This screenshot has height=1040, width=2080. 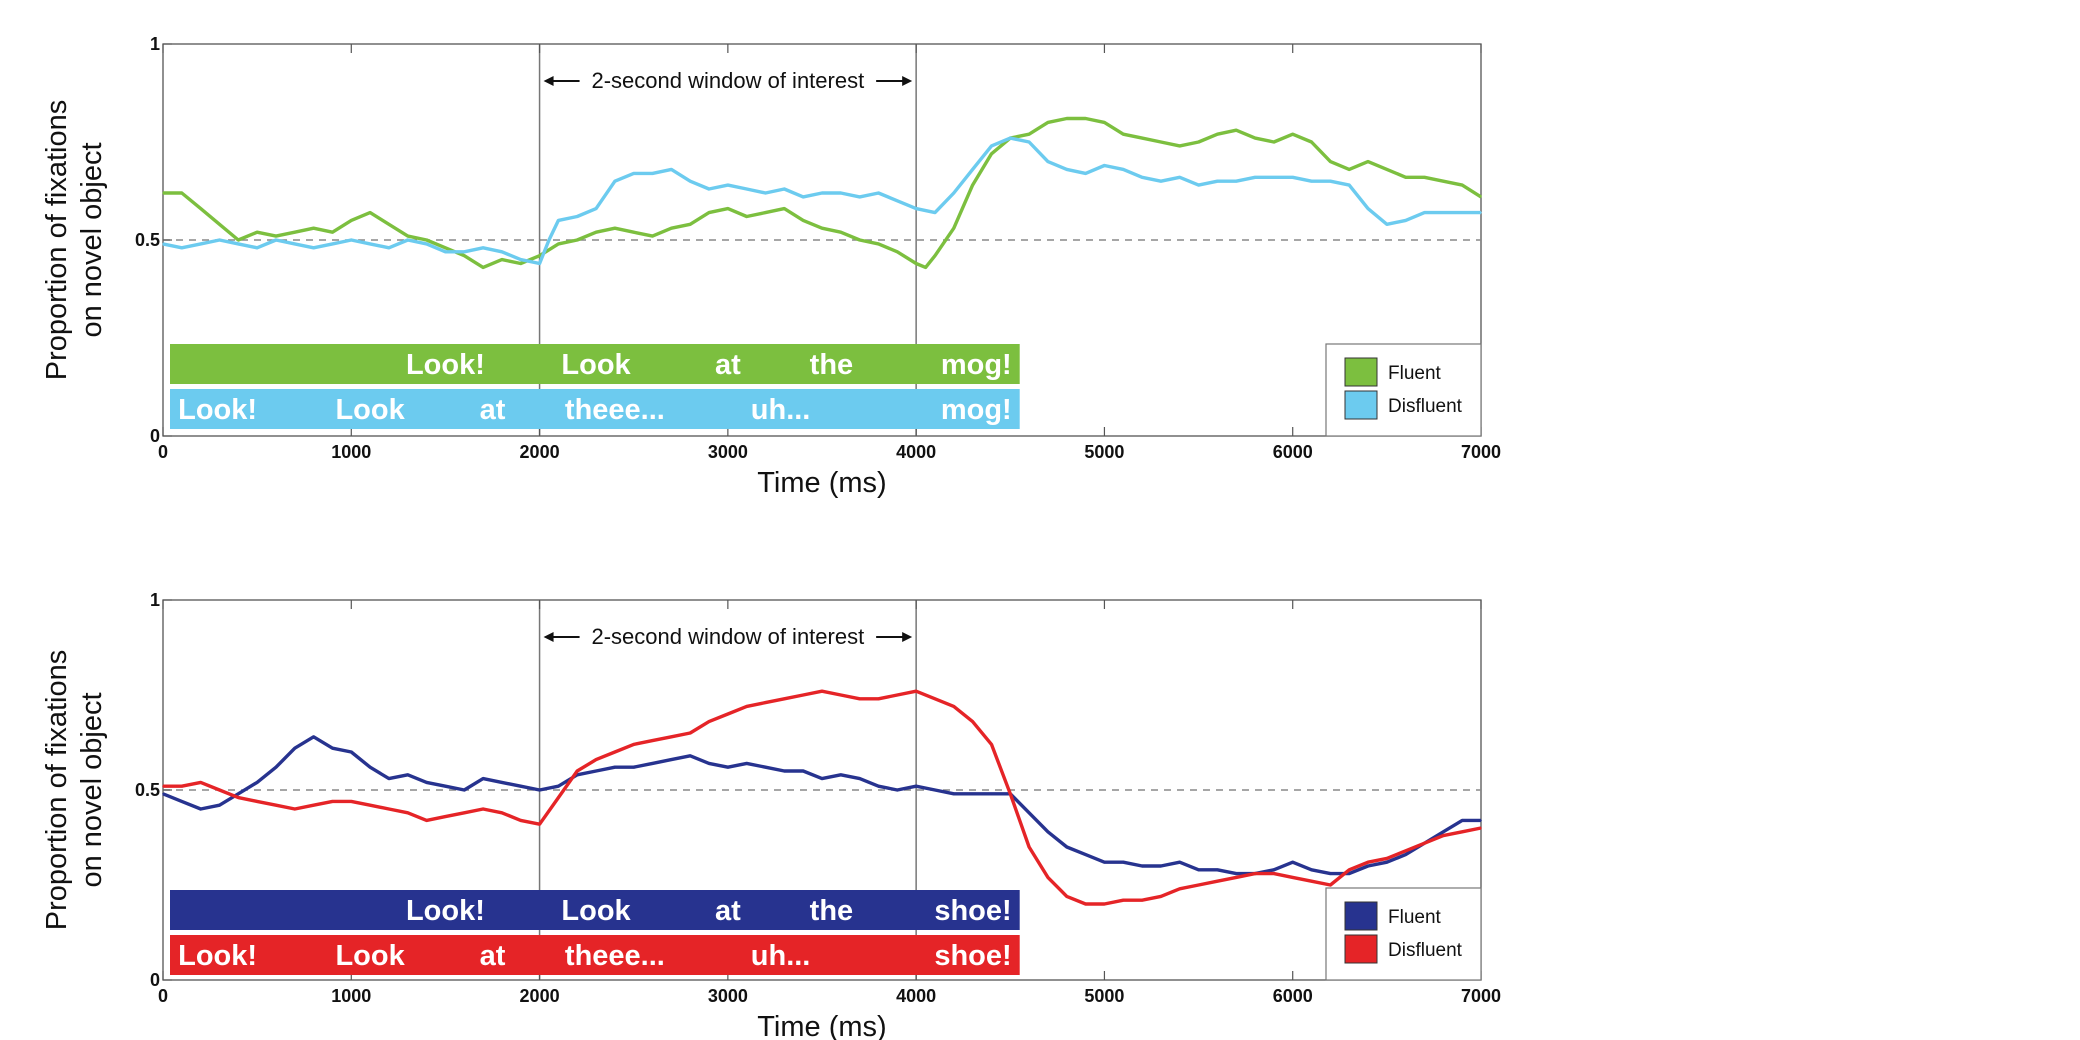 What do you see at coordinates (74, 790) in the screenshot?
I see `y-axis-label: Proportion of fixations on novel object` at bounding box center [74, 790].